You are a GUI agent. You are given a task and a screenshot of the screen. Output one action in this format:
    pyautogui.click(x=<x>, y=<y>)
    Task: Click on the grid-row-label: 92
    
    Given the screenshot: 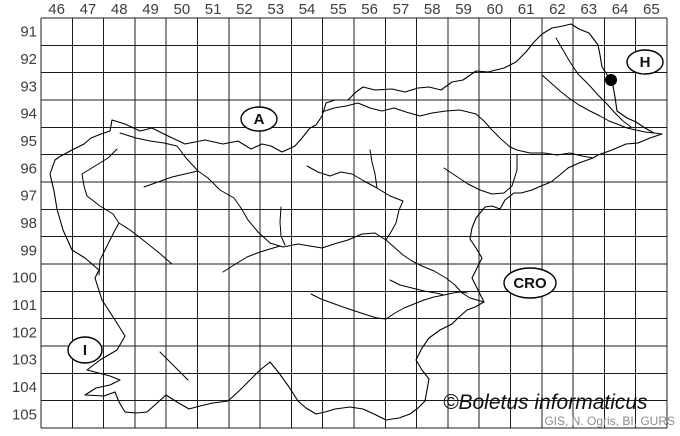 What is the action you would take?
    pyautogui.click(x=28, y=59)
    